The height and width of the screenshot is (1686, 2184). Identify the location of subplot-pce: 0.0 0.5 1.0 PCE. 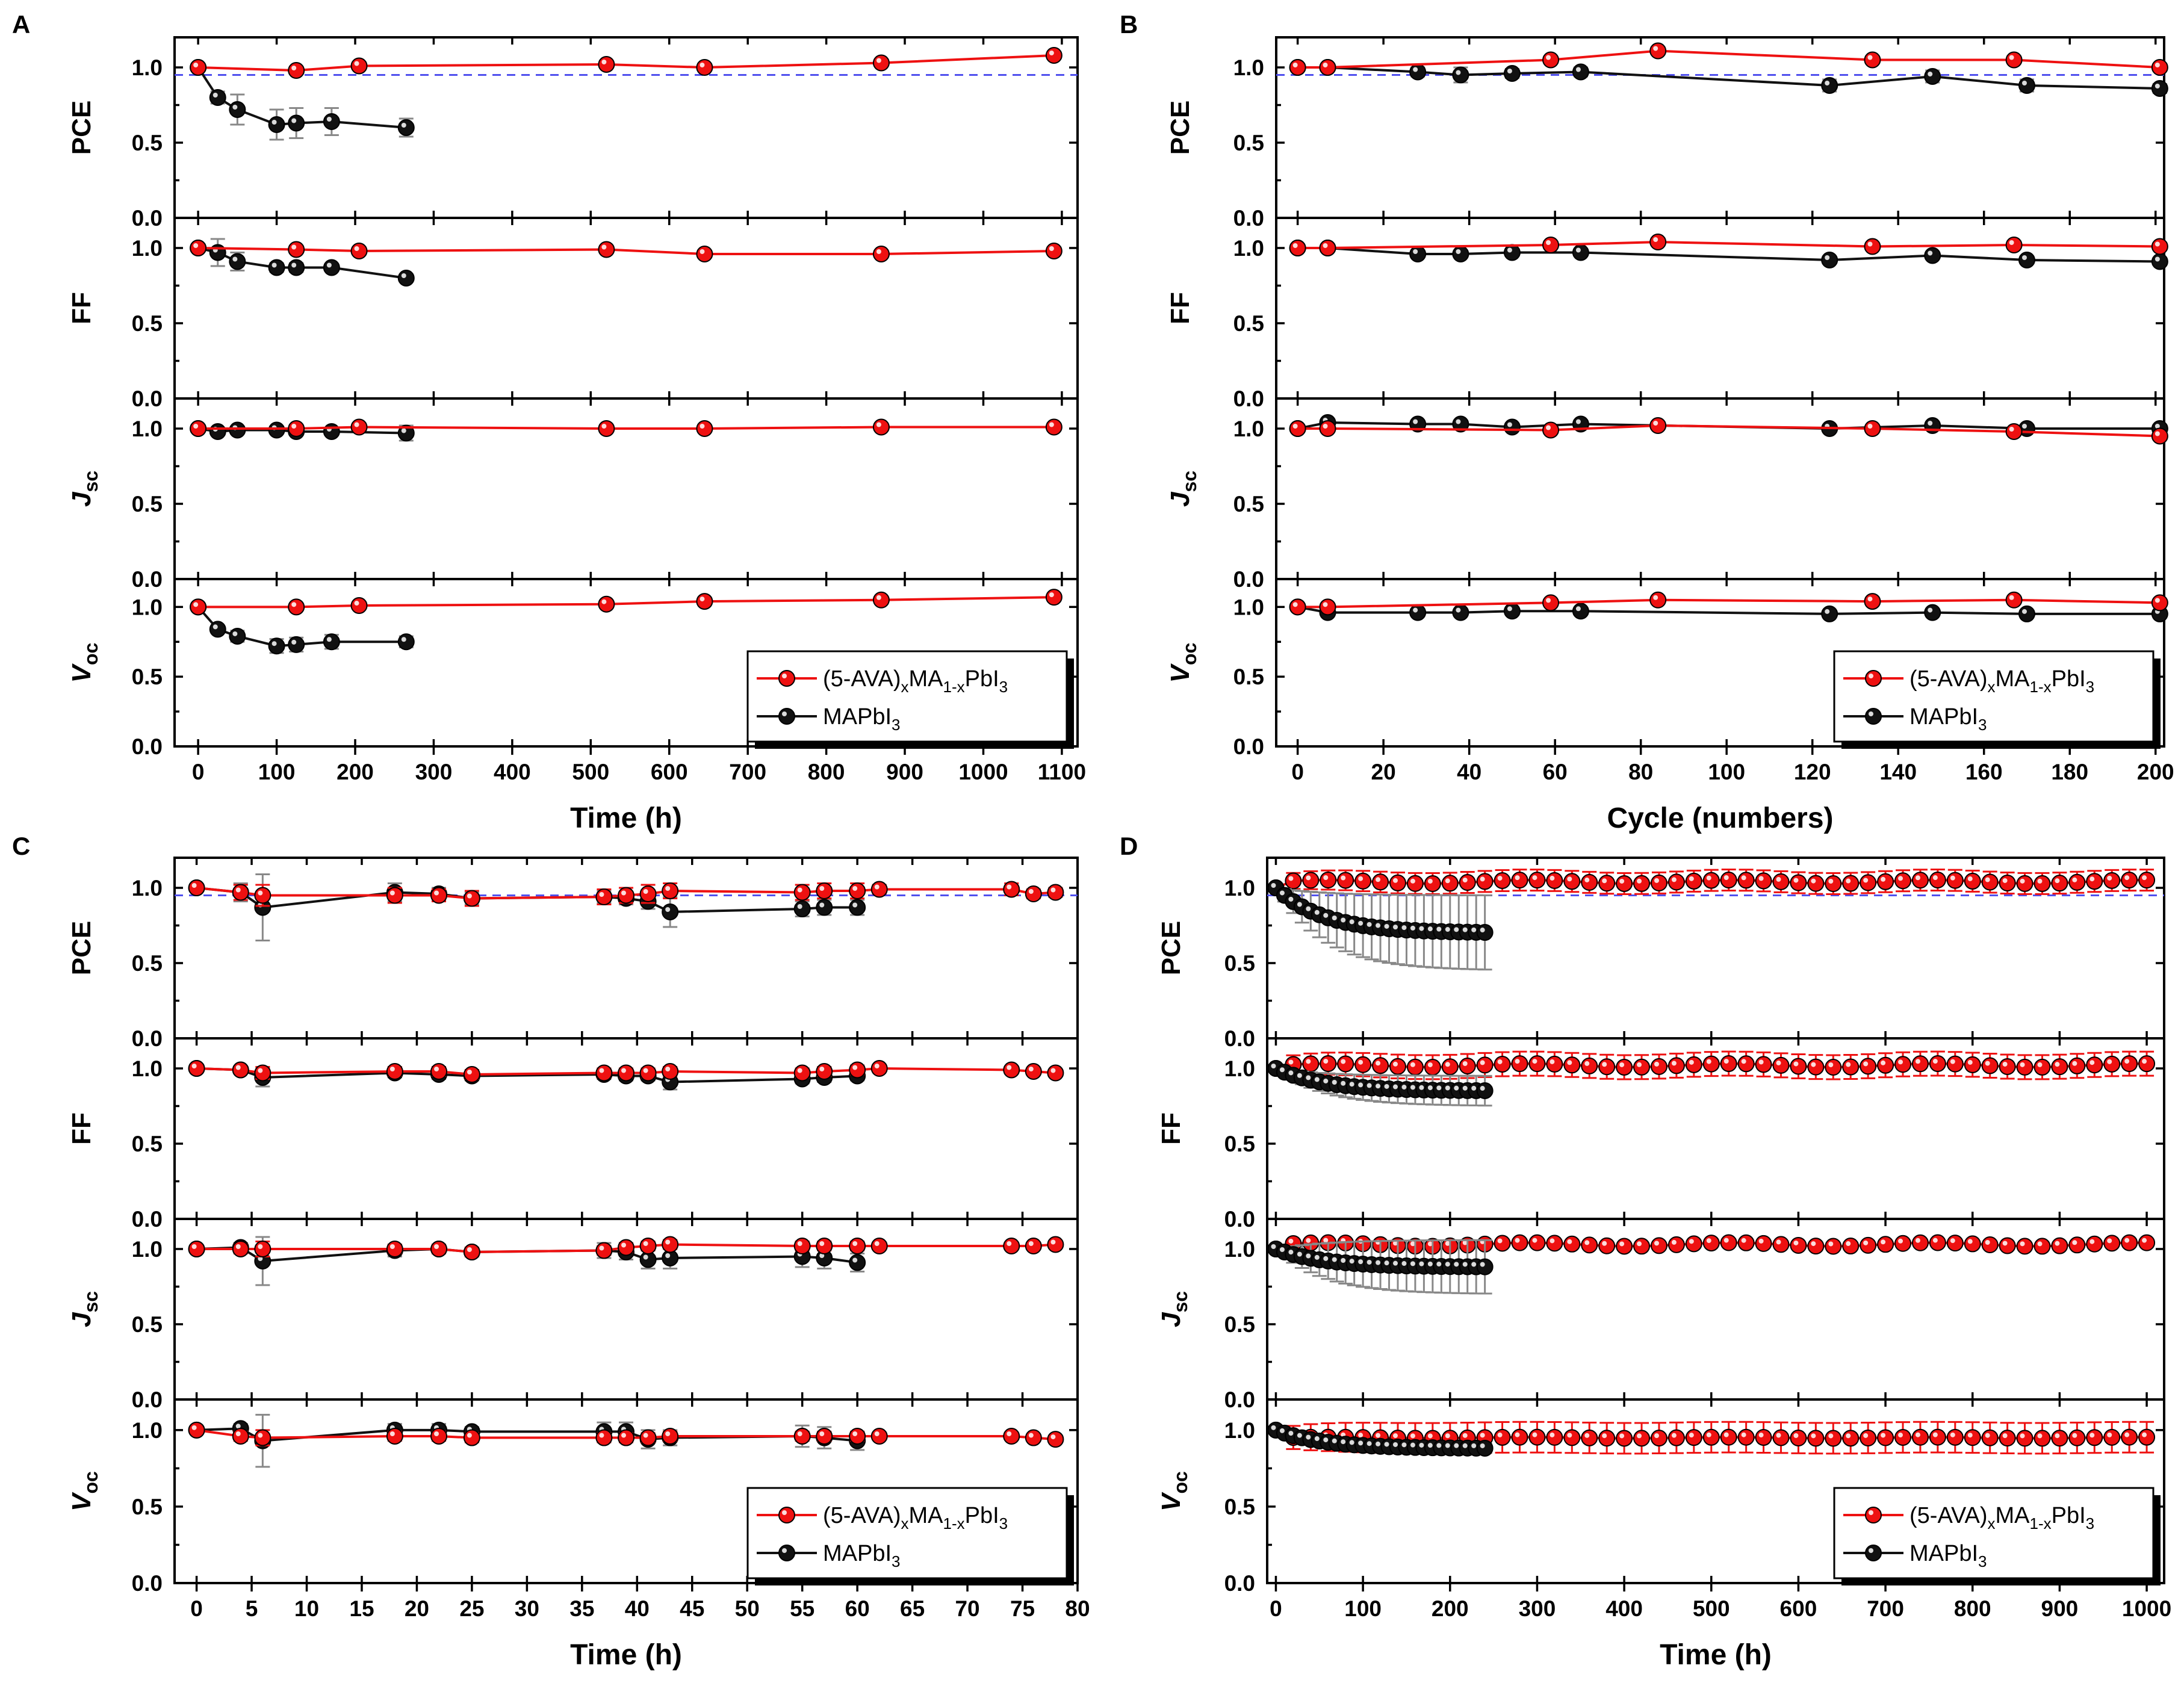
(1660, 954).